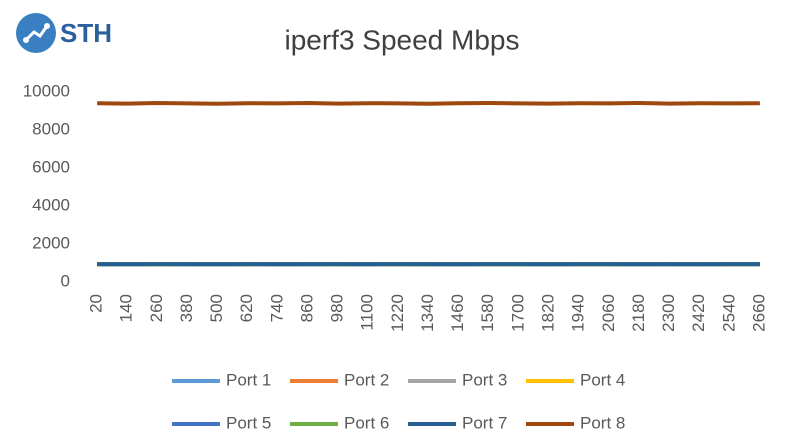 The image size is (800, 448). Describe the element at coordinates (602, 422) in the screenshot. I see `legend-label: Port 8` at that location.